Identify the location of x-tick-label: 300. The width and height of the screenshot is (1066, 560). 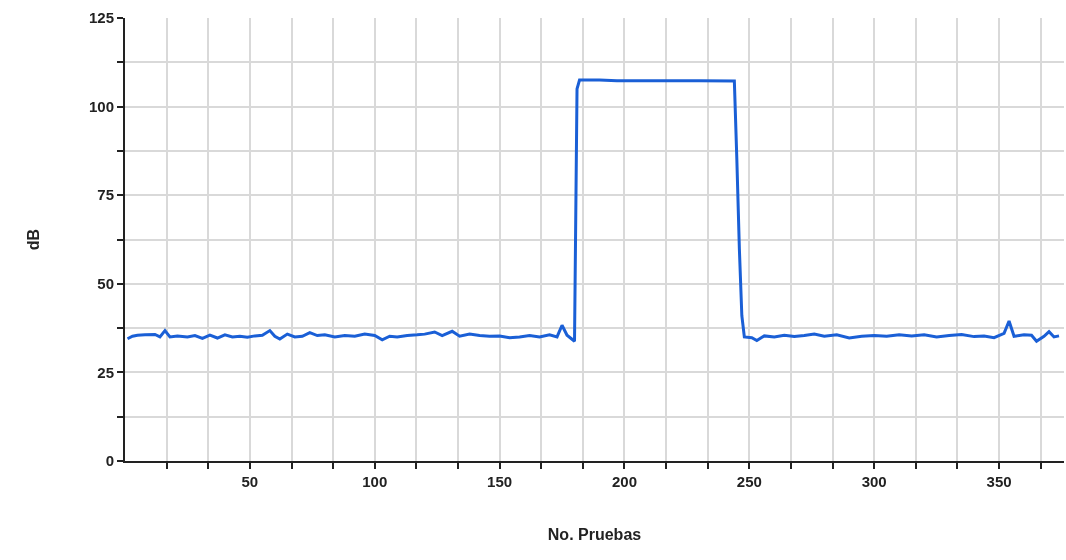
(874, 481).